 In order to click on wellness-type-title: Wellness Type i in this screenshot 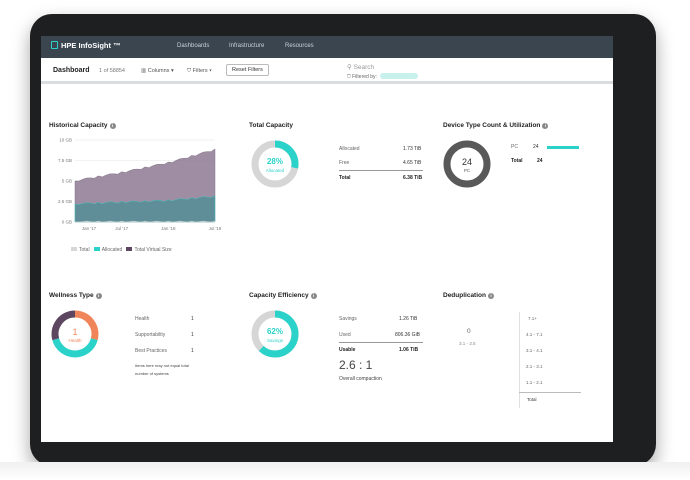, I will do `click(75, 295)`.